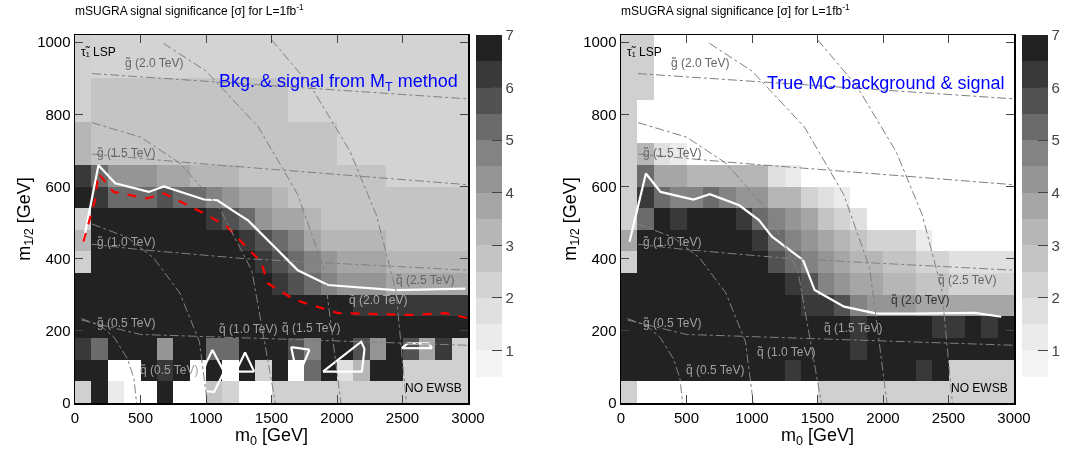 The width and height of the screenshot is (1092, 451). What do you see at coordinates (886, 83) in the screenshot?
I see `annotation: True MC background & signal` at bounding box center [886, 83].